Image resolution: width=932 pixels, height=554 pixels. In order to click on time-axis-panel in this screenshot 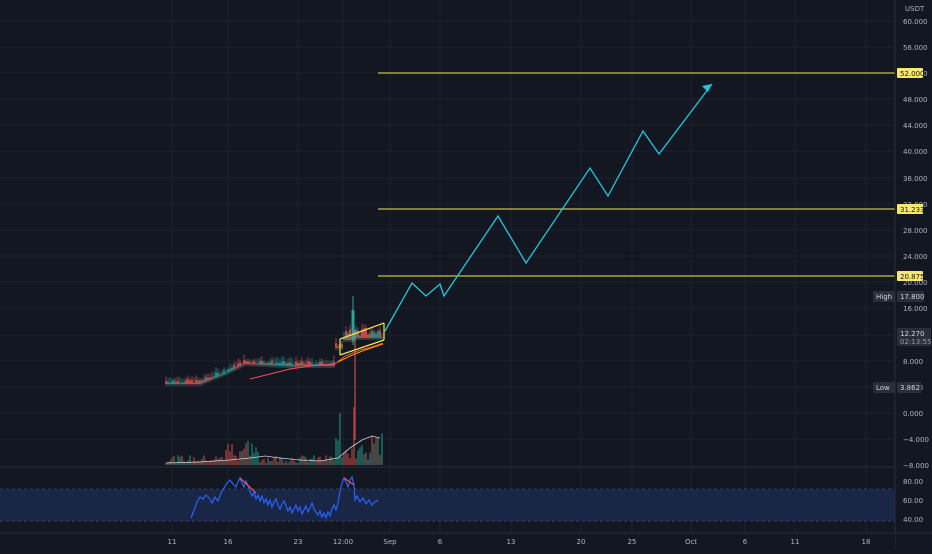, I will do `click(447, 541)`.